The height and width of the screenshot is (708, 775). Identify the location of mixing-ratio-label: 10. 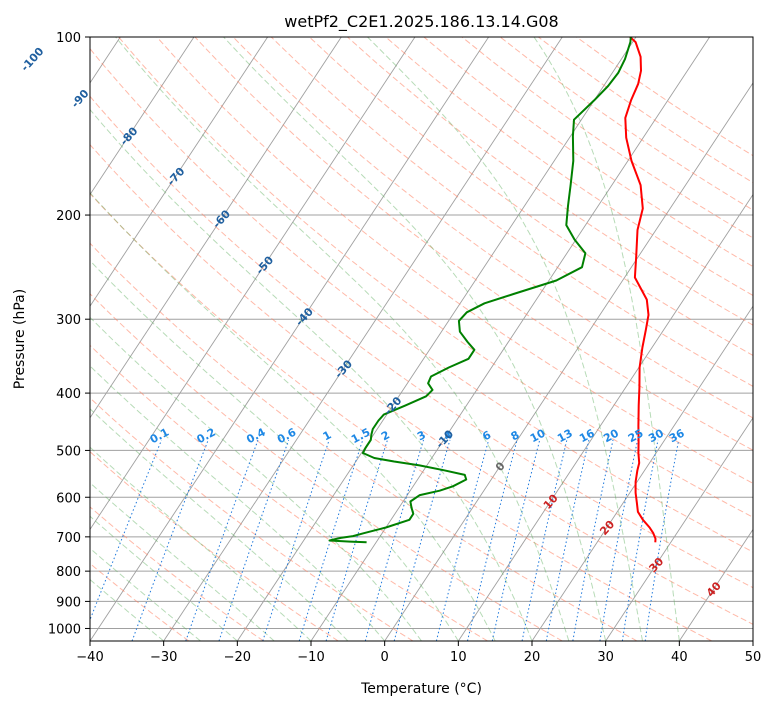
(538, 435).